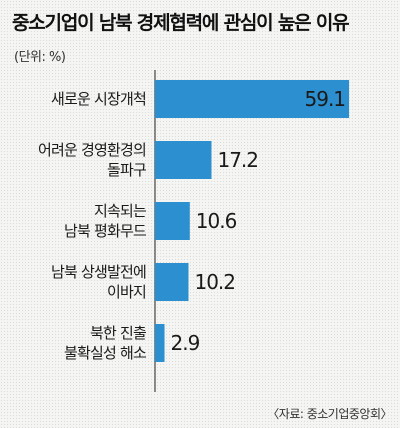 The image size is (400, 428). Describe the element at coordinates (185, 343) in the screenshot. I see `value-label-5: 2.9` at that location.